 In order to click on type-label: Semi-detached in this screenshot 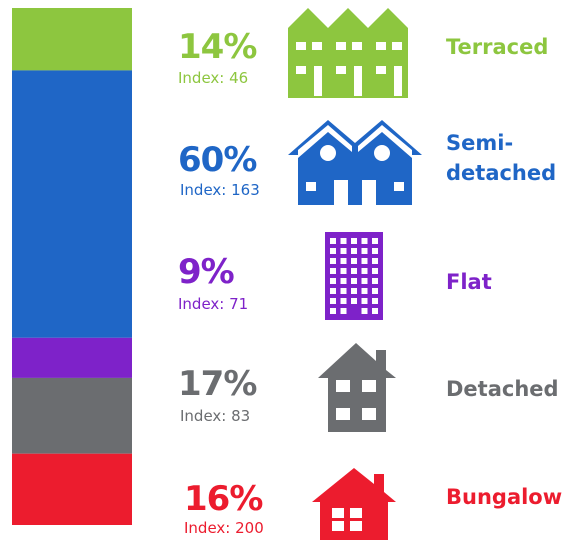, I will do `click(501, 158)`.